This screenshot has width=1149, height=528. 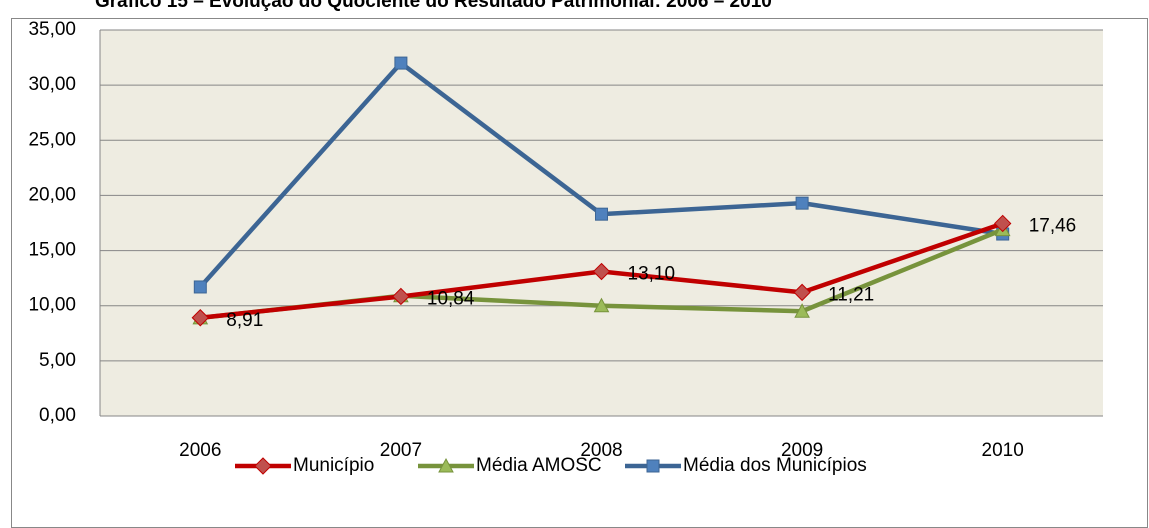 What do you see at coordinates (451, 298) in the screenshot?
I see `data-label: 10,84` at bounding box center [451, 298].